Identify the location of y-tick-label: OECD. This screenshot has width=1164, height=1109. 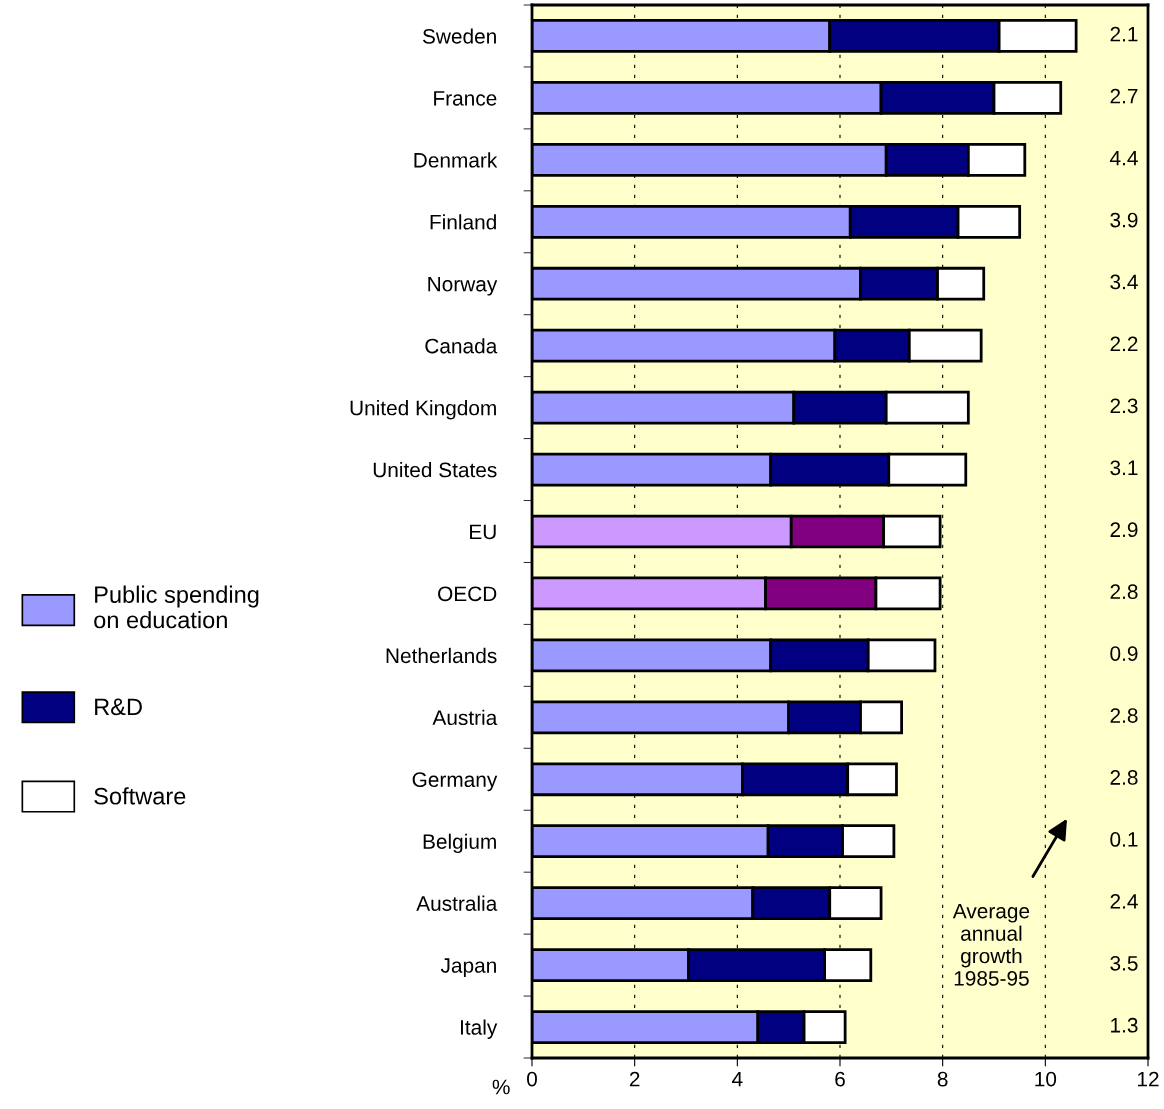
(467, 594).